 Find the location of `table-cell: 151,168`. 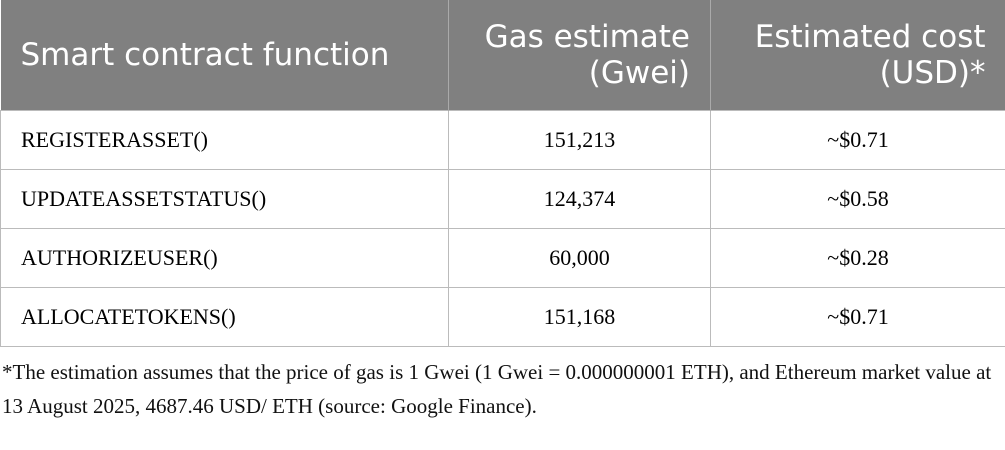

table-cell: 151,168 is located at coordinates (579, 317).